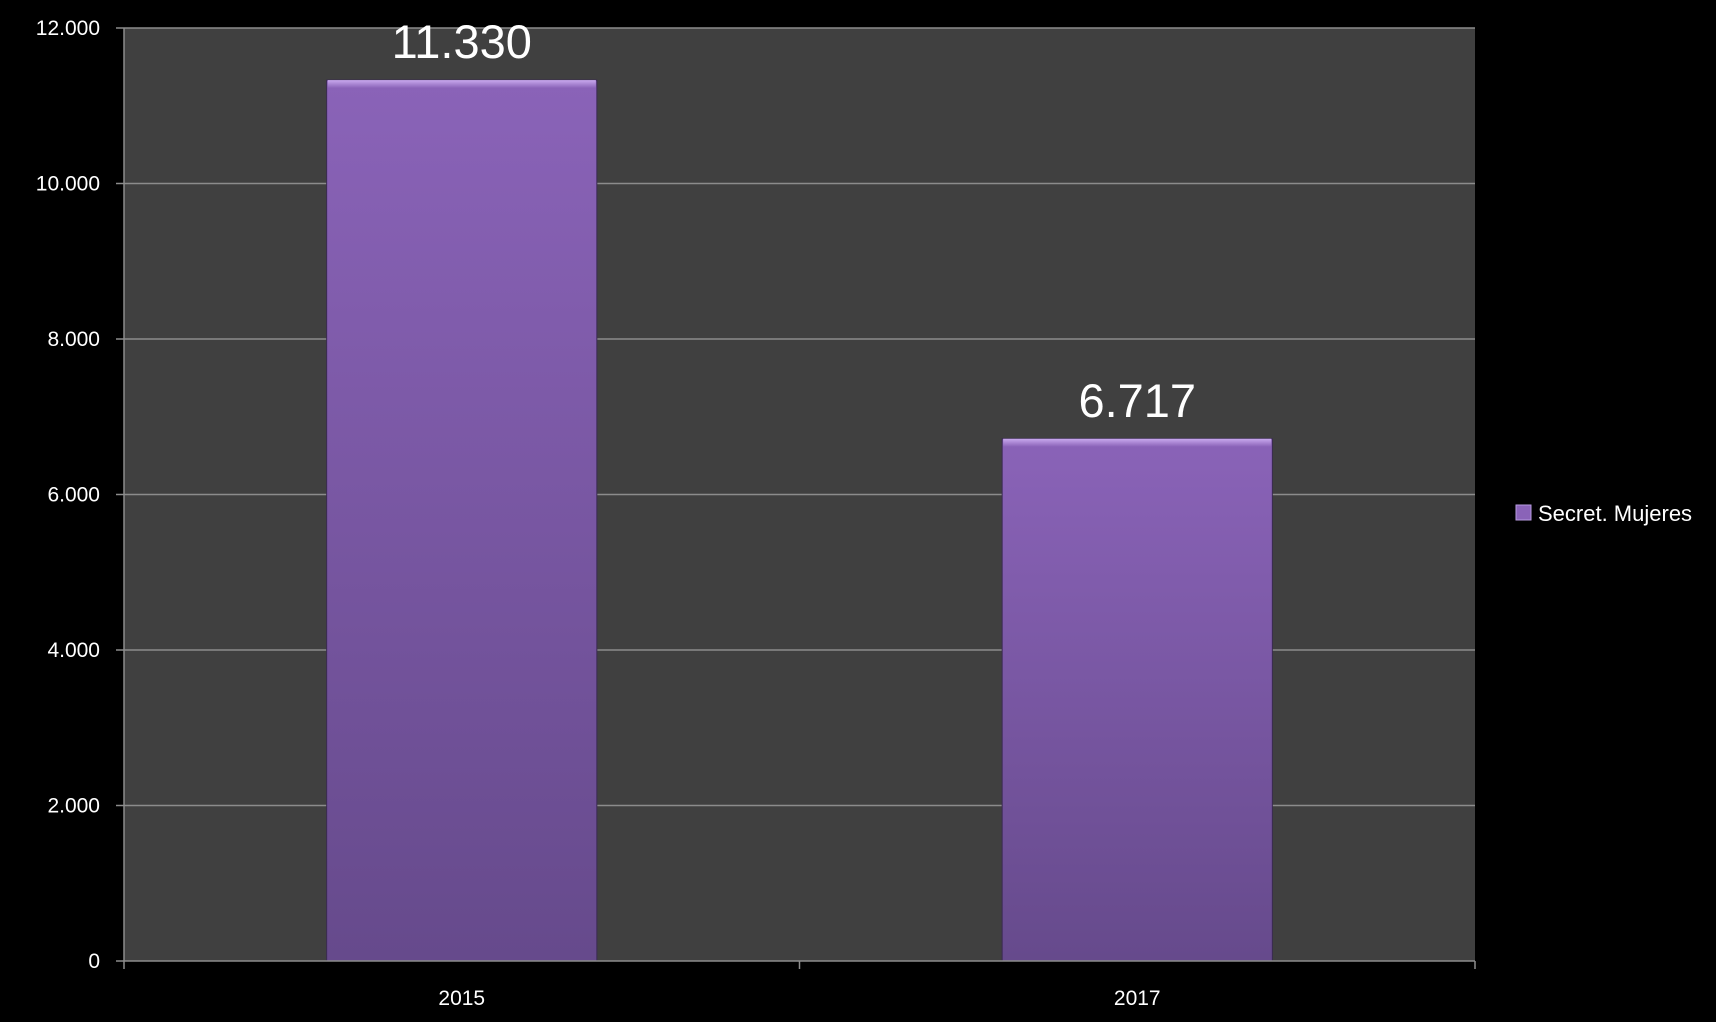 The height and width of the screenshot is (1022, 1716). What do you see at coordinates (73, 495) in the screenshot?
I see `y-tick-label: 6.000` at bounding box center [73, 495].